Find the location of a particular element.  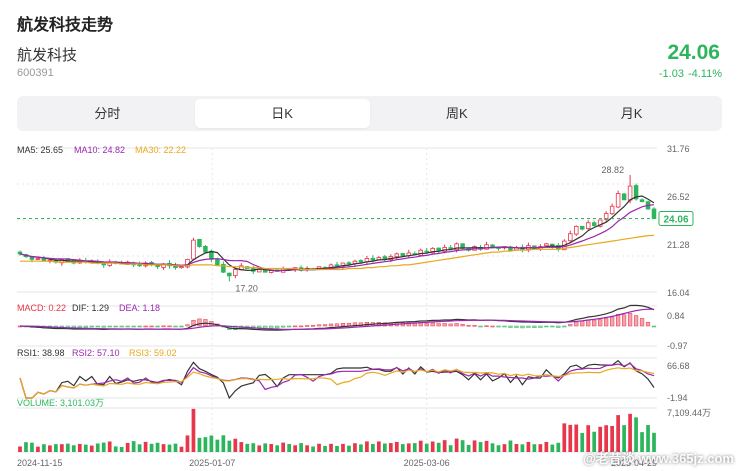

tab-weekly-k: 周K is located at coordinates (457, 113).